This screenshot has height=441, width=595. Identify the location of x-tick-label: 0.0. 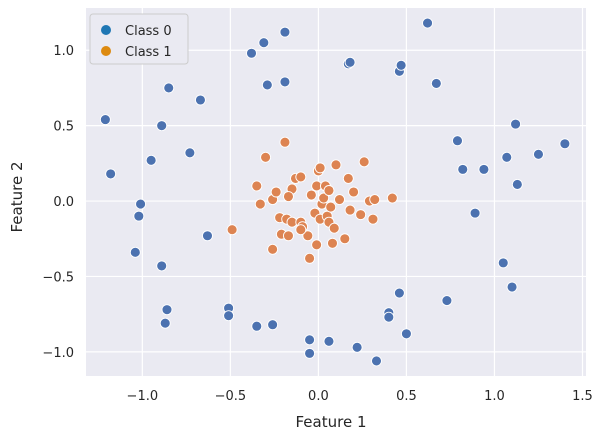
(318, 396).